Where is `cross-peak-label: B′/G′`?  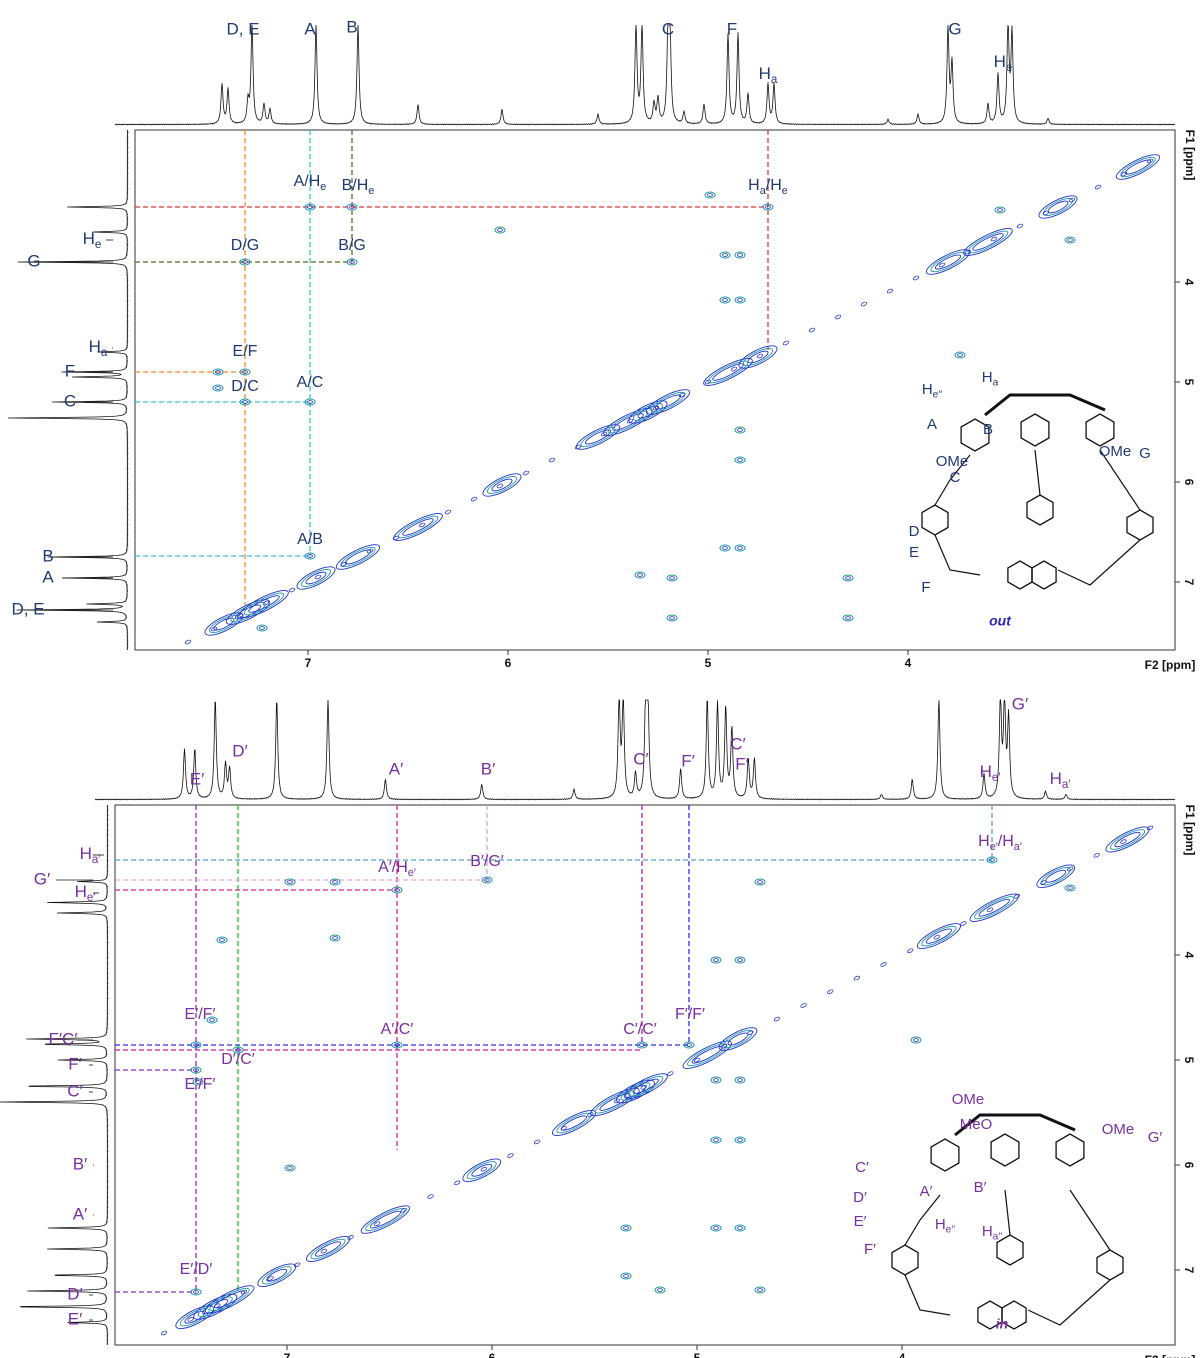 cross-peak-label: B′/G′ is located at coordinates (487, 861).